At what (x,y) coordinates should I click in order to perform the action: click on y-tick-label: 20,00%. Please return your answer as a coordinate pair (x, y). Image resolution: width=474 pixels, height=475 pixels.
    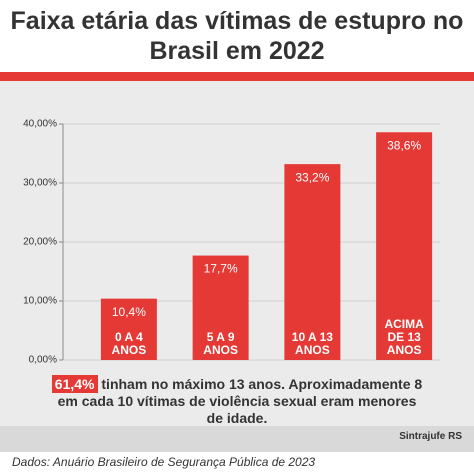
    Looking at the image, I should click on (40, 242).